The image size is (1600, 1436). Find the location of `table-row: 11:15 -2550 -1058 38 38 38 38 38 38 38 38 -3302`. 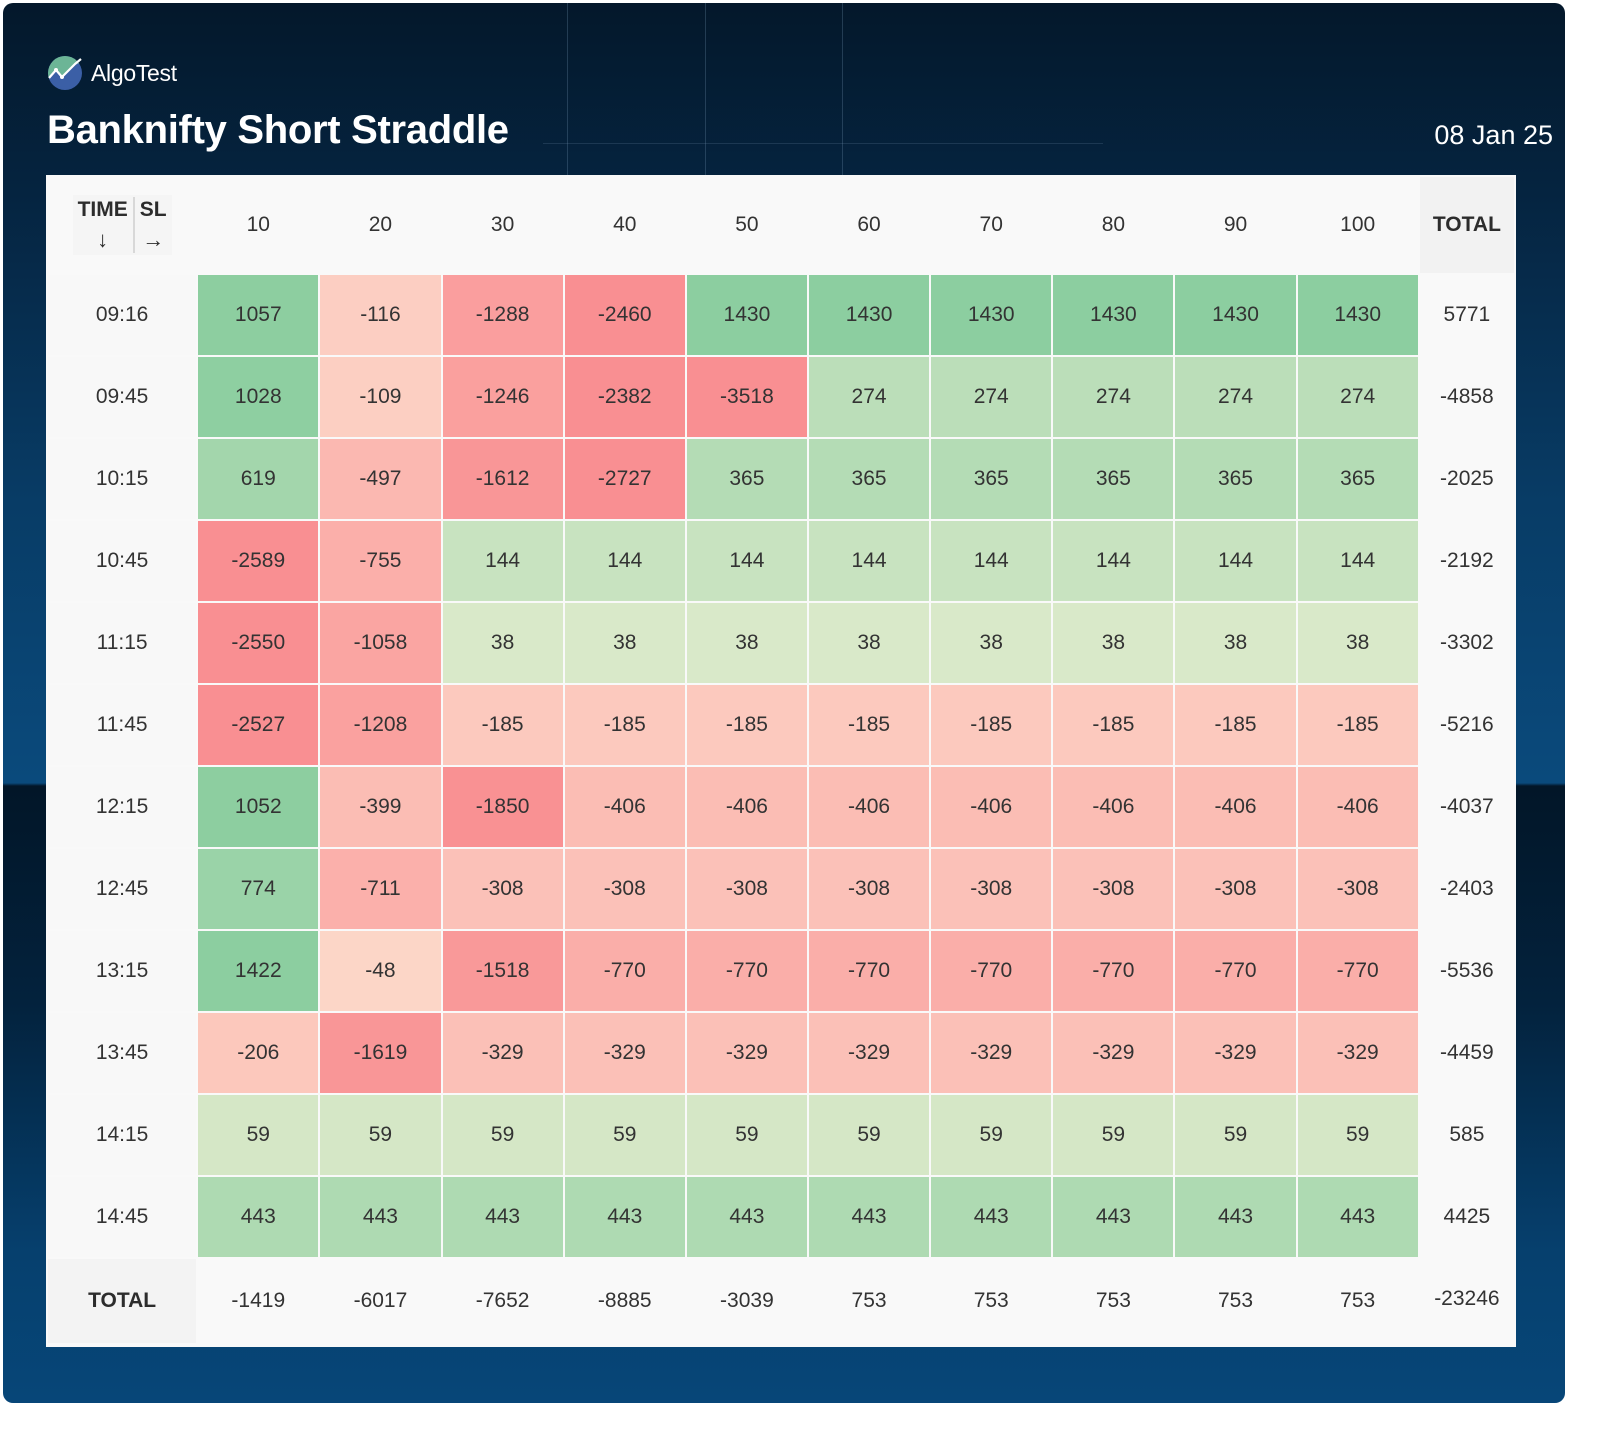

table-row: 11:15 -2550 -1058 38 38 38 38 38 38 38 38 -3302 is located at coordinates (781, 643).